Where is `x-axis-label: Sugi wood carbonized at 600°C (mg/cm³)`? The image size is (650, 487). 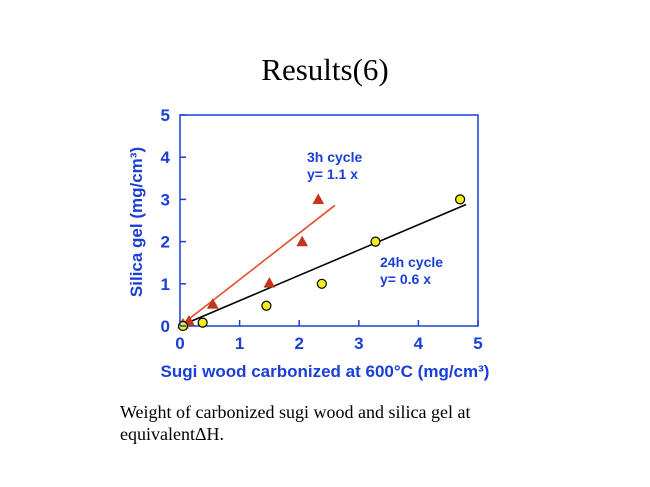 x-axis-label: Sugi wood carbonized at 600°C (mg/cm³) is located at coordinates (325, 371).